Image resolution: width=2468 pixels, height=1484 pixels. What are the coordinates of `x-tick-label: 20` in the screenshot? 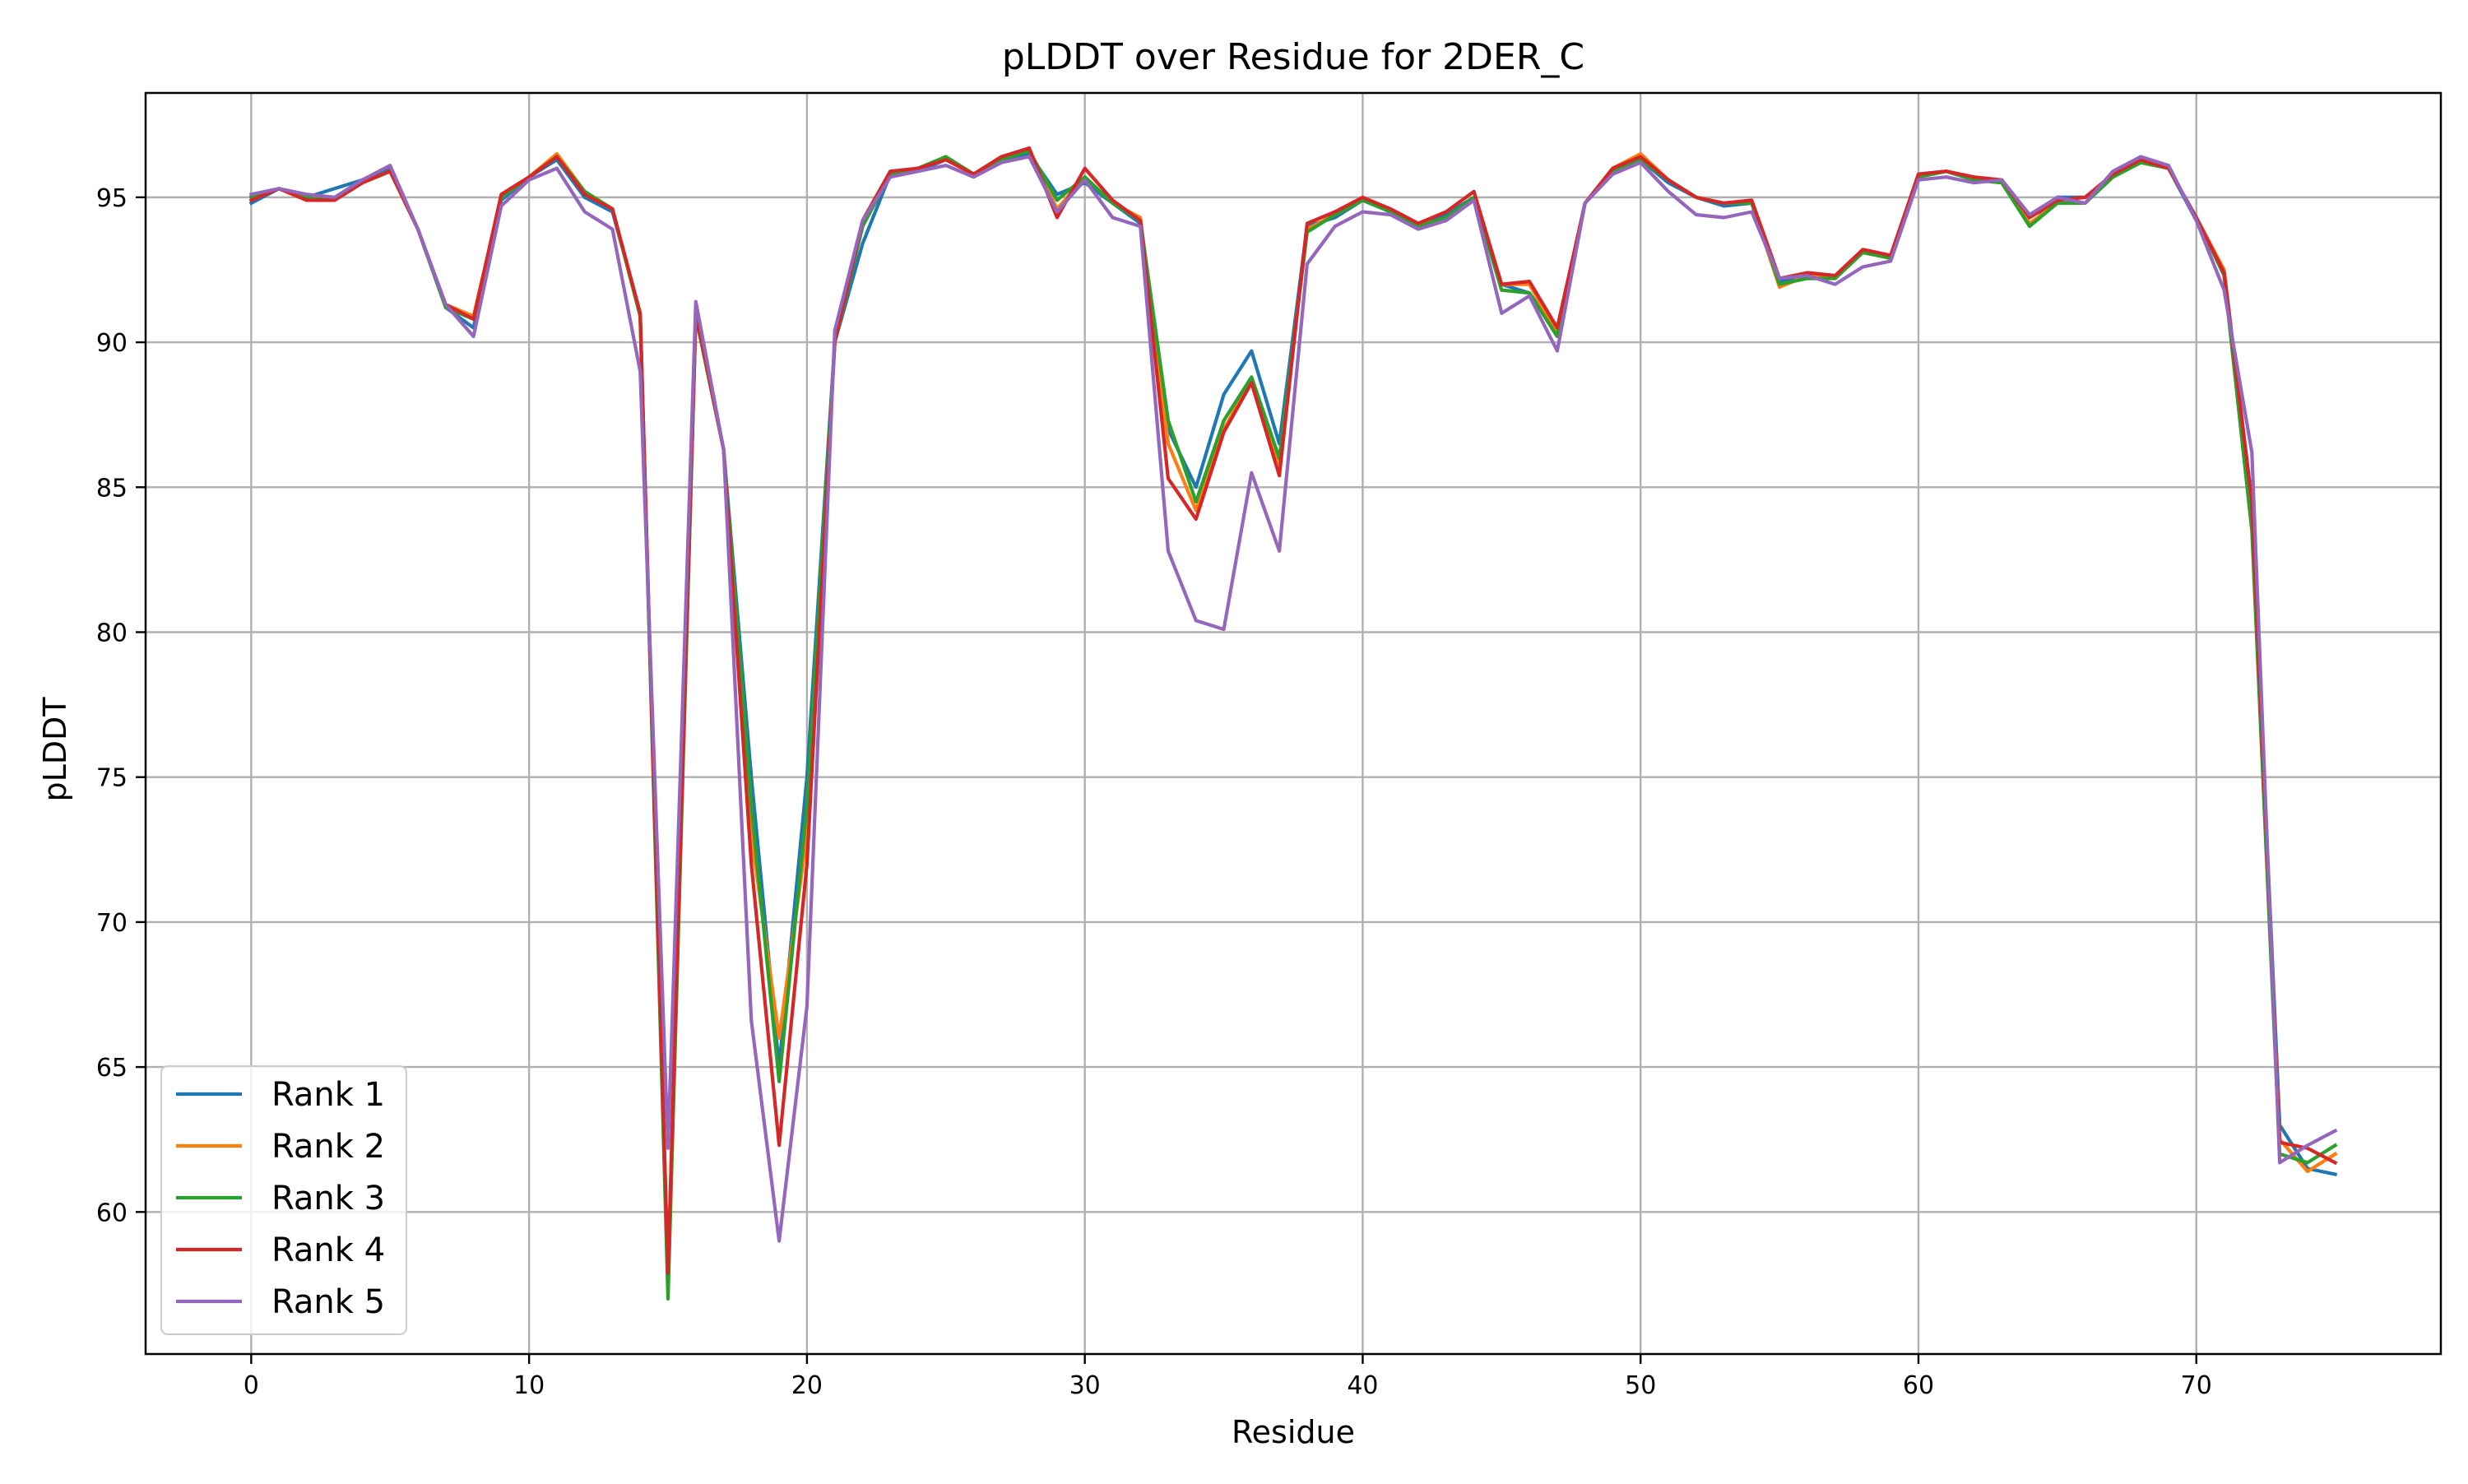 It's located at (807, 1385).